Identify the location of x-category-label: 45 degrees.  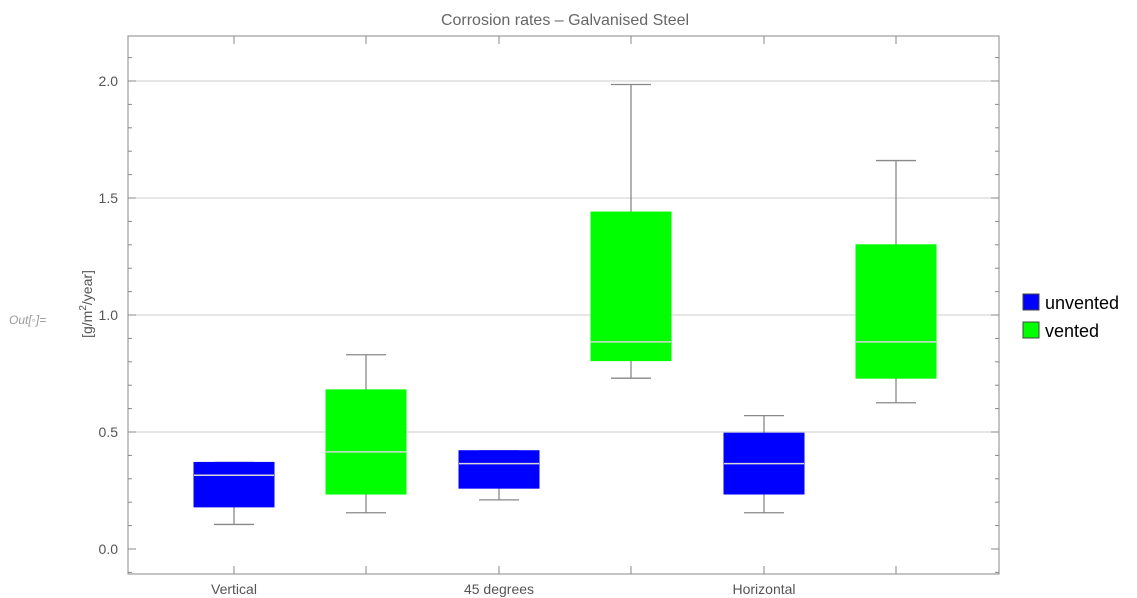
(499, 589).